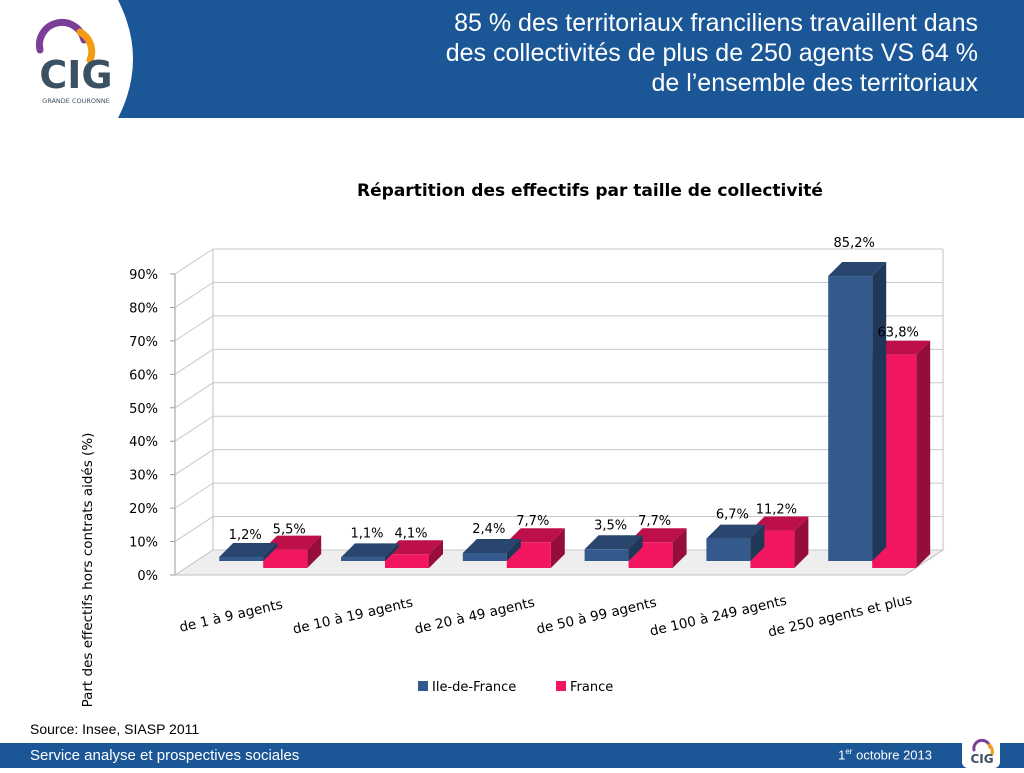  What do you see at coordinates (591, 687) in the screenshot?
I see `legend-label-france: France` at bounding box center [591, 687].